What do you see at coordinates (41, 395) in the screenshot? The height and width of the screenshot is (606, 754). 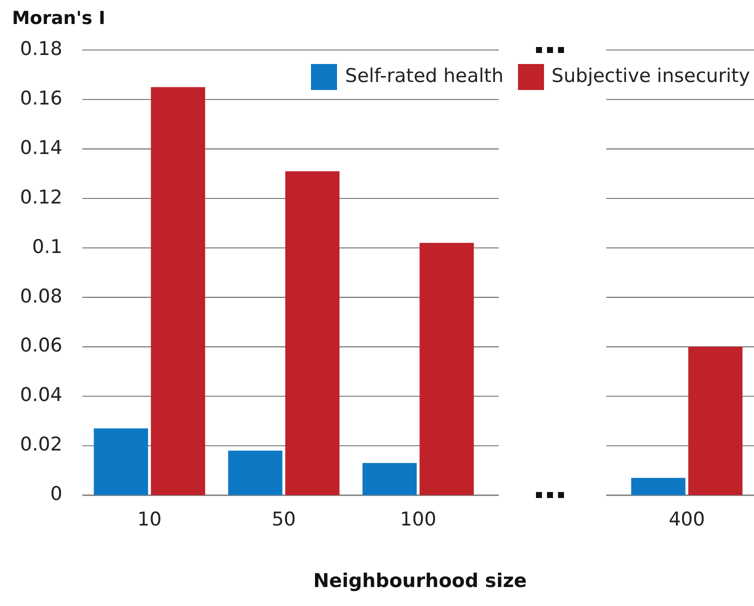 I see `y-tick-label: 0.04` at bounding box center [41, 395].